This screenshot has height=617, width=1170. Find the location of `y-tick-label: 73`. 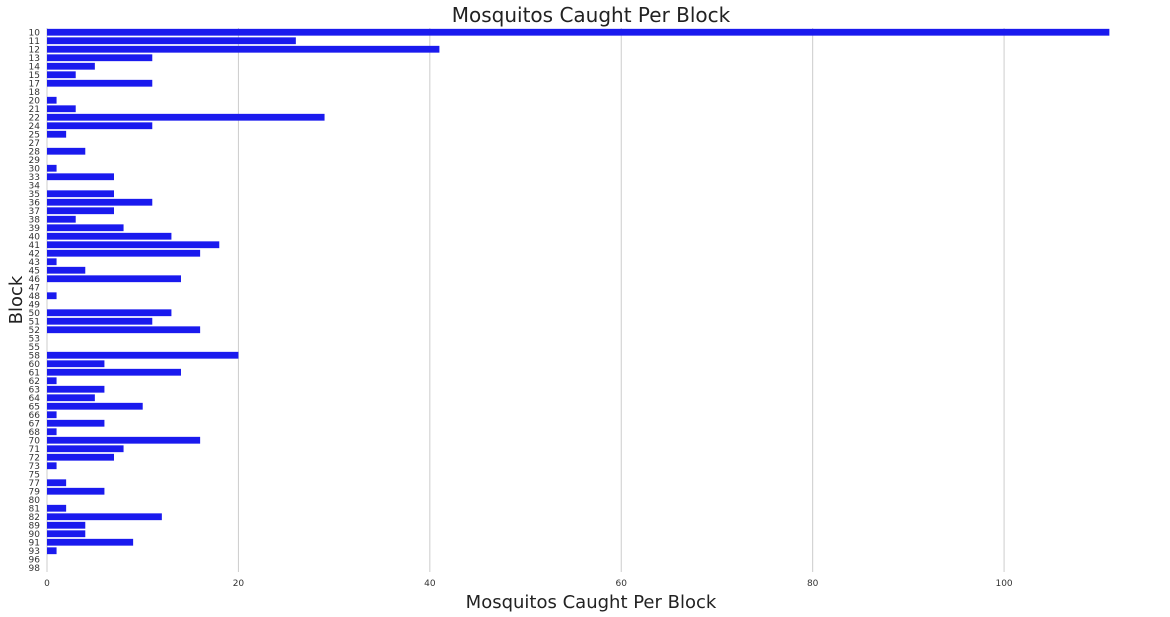

y-tick-label: 73 is located at coordinates (34, 467).